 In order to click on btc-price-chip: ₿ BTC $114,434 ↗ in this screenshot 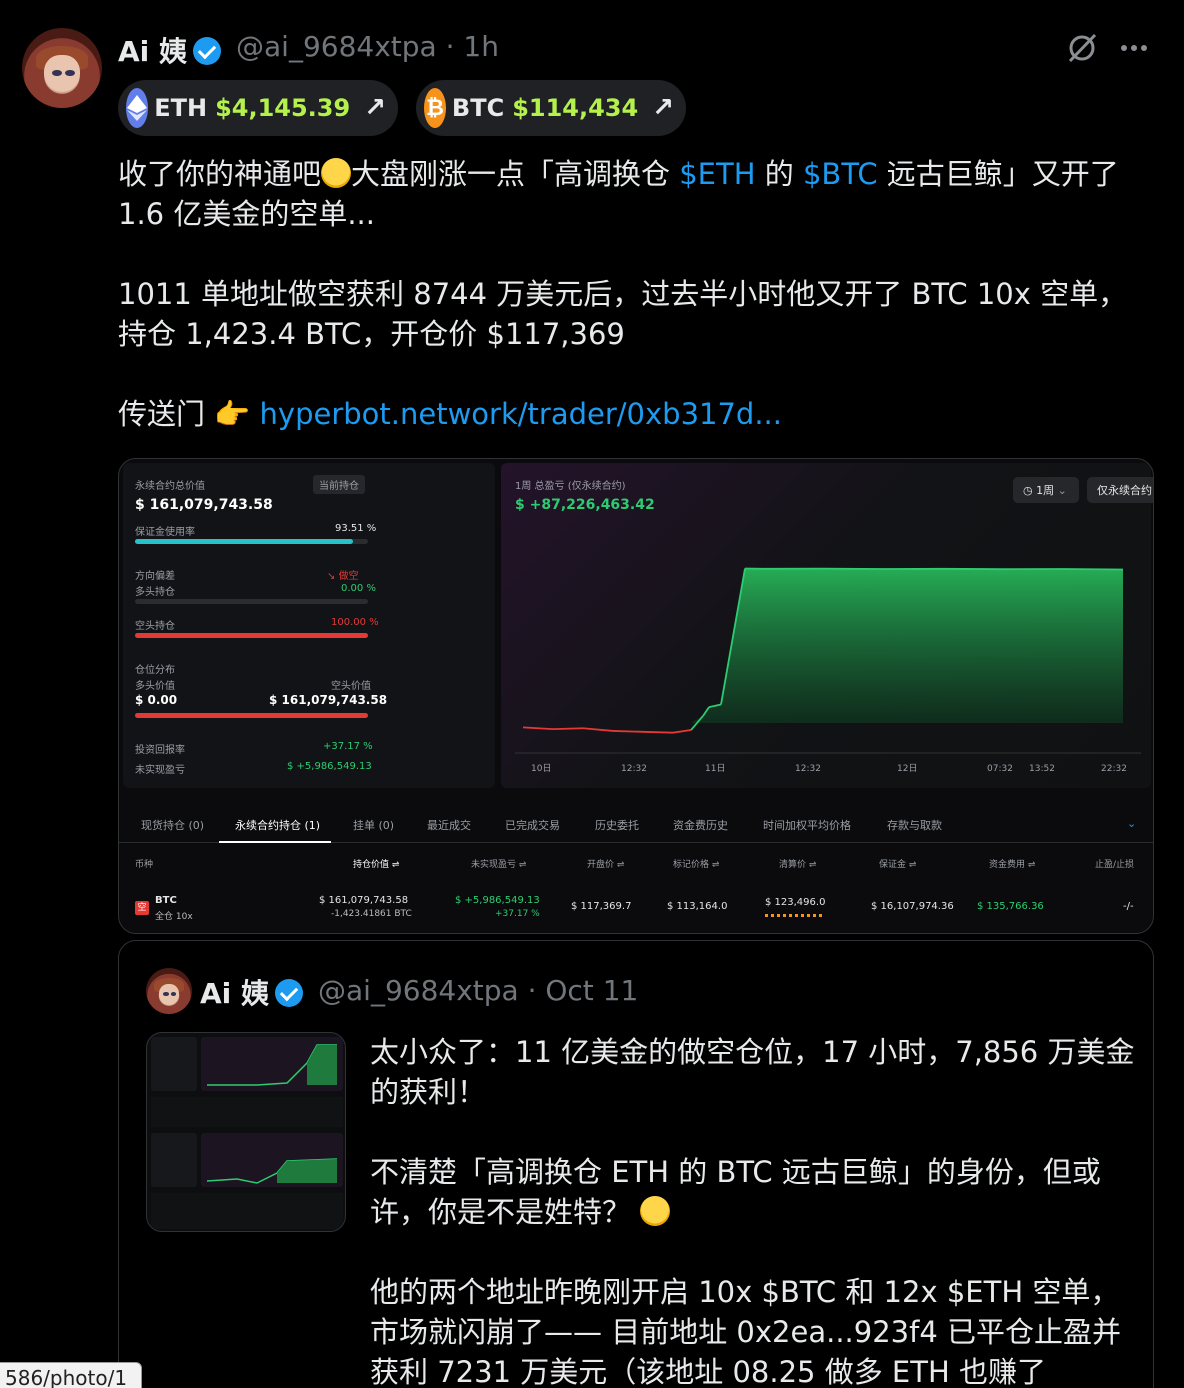, I will do `click(551, 108)`.